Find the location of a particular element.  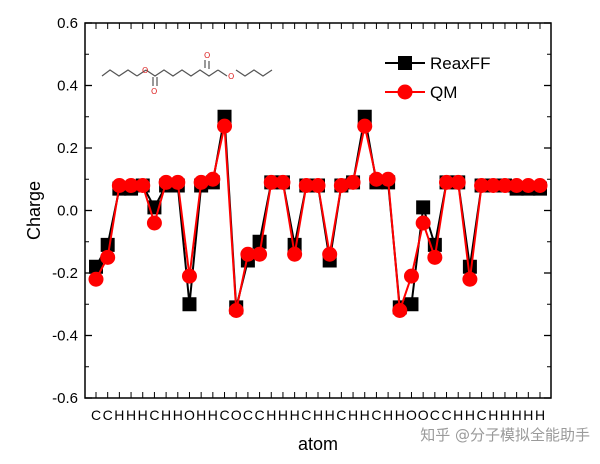

y-axis-label: Charge is located at coordinates (34, 210).